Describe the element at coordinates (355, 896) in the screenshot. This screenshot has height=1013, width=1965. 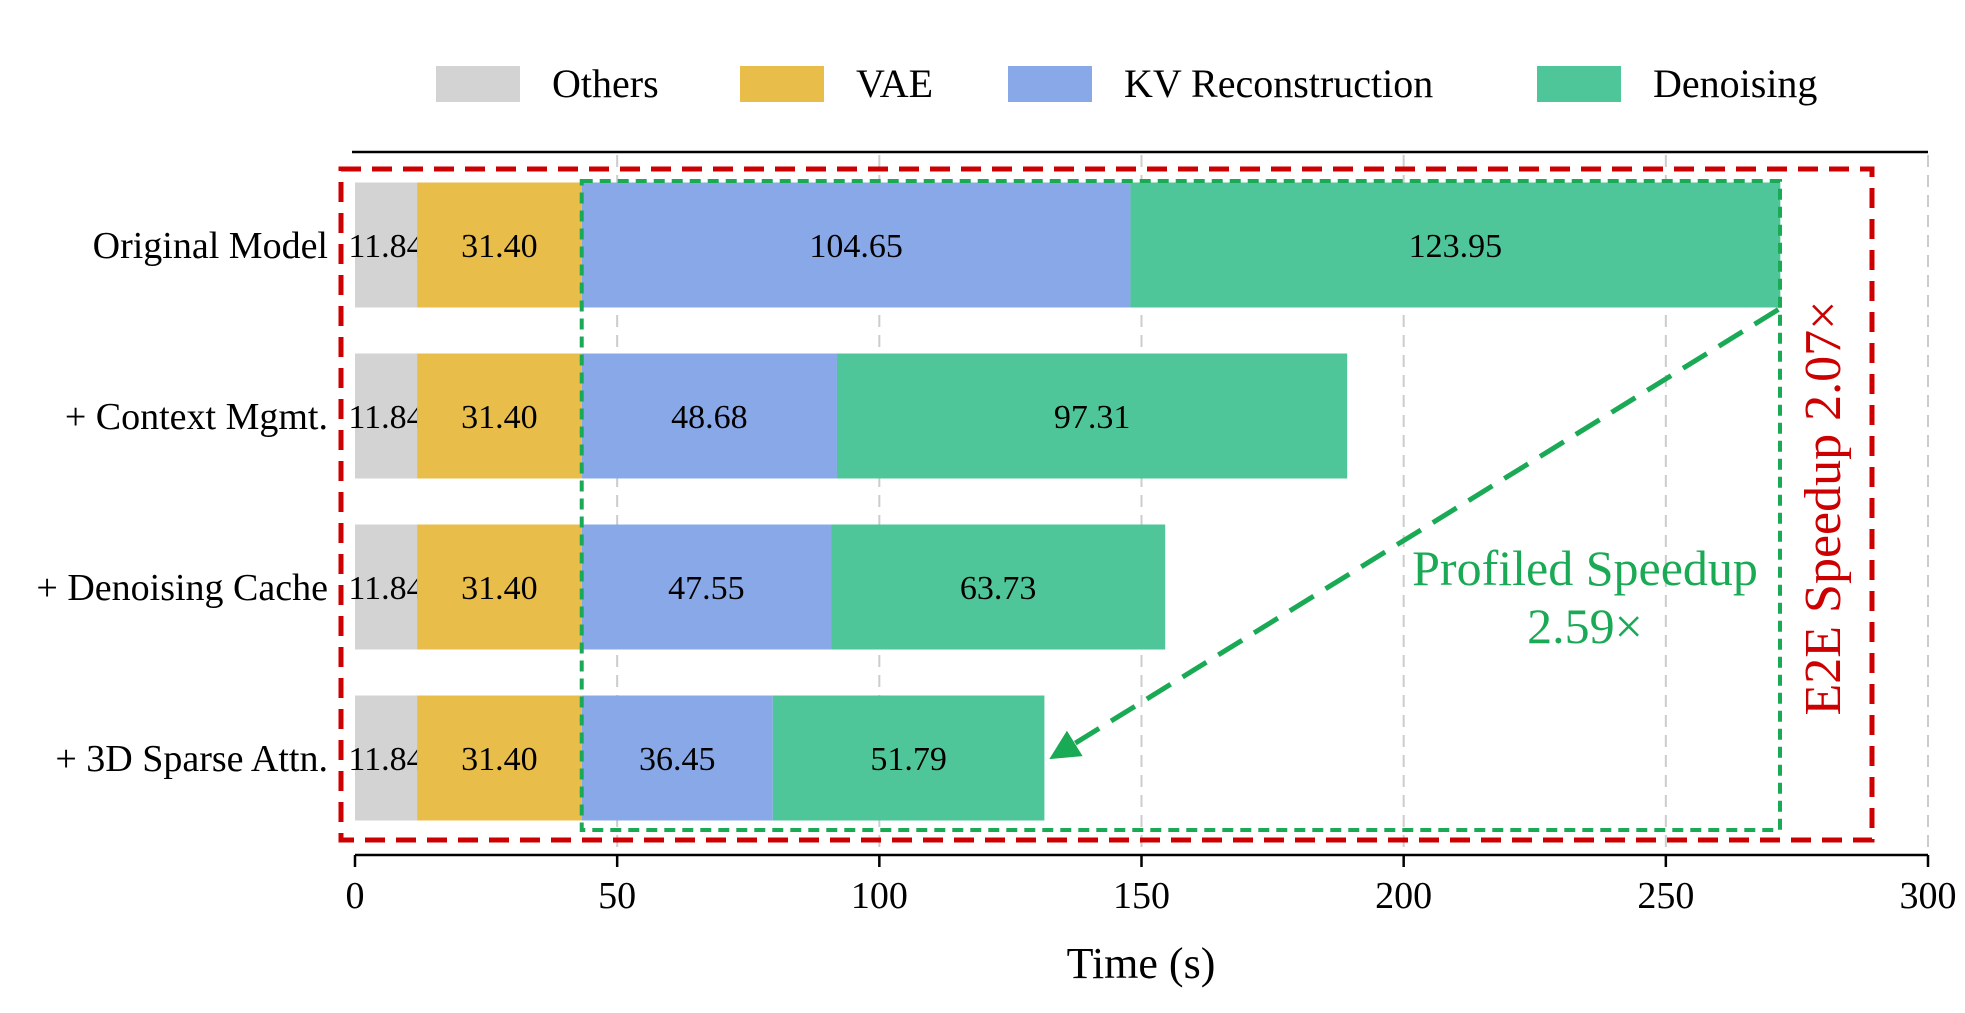
I see `x-tick-label: 0` at that location.